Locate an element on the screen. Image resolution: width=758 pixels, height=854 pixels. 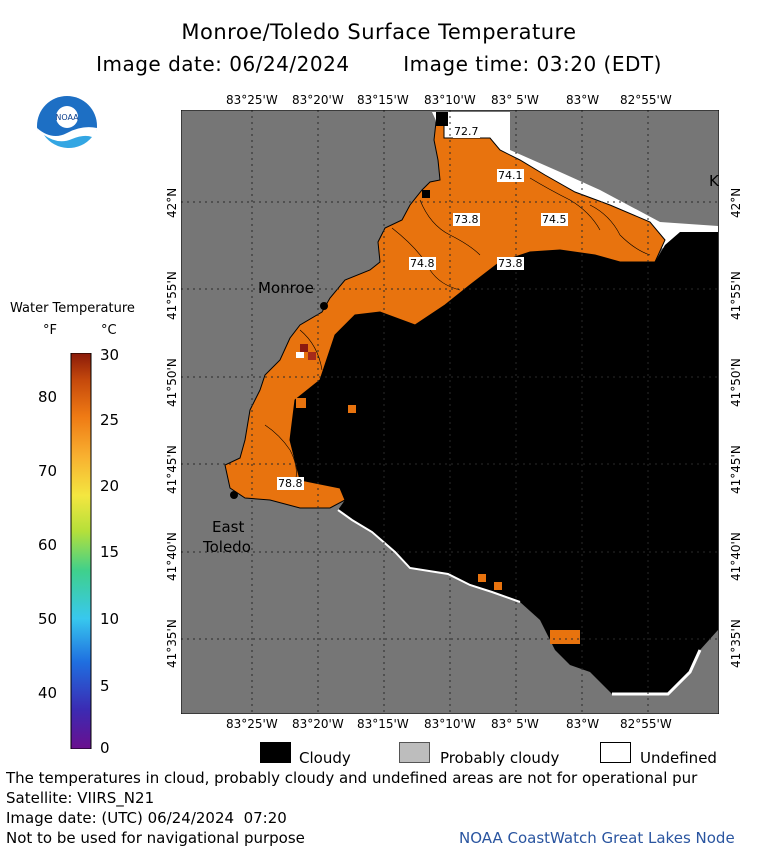
lat-label-left: 41°50'N is located at coordinates (172, 382).